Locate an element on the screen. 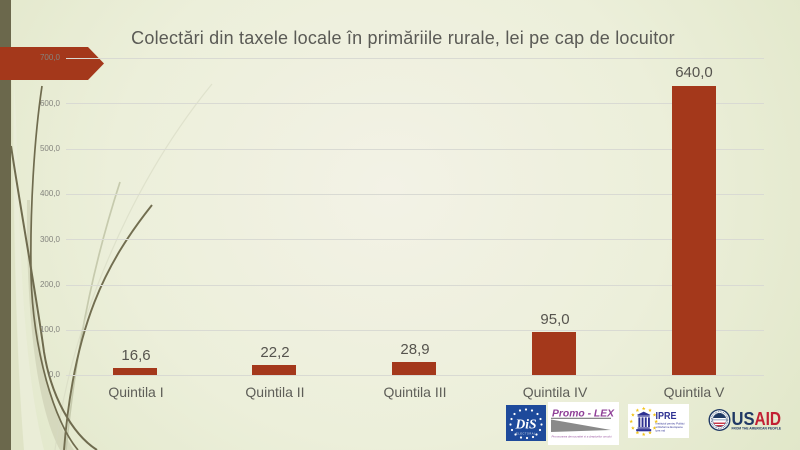 The width and height of the screenshot is (800, 450). svg-text: IPRE is located at coordinates (666, 416).